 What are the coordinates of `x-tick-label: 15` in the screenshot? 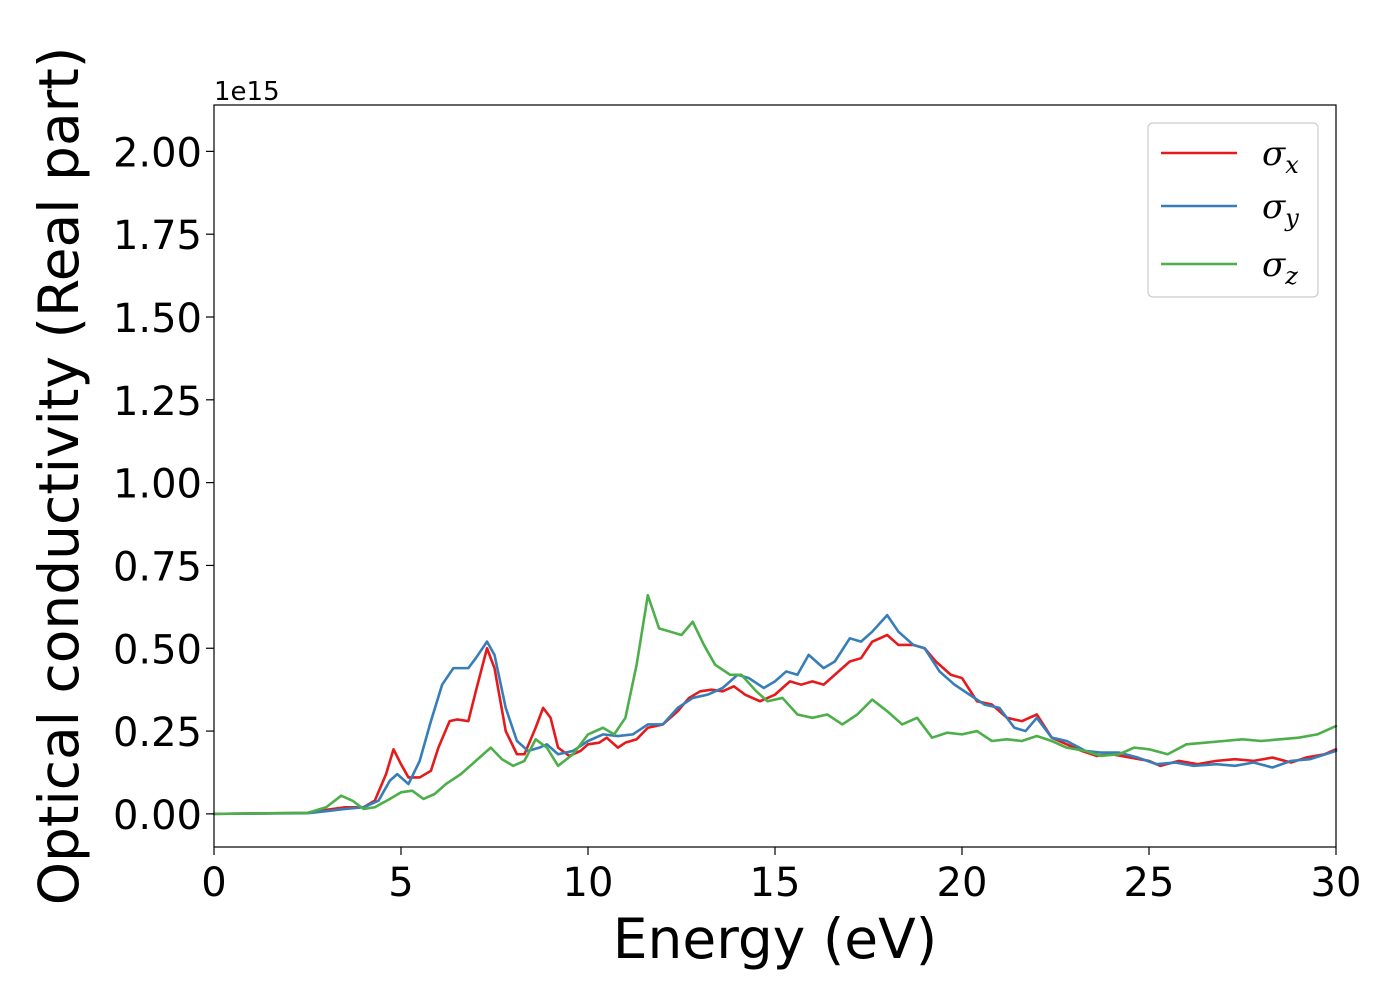 It's located at (775, 883).